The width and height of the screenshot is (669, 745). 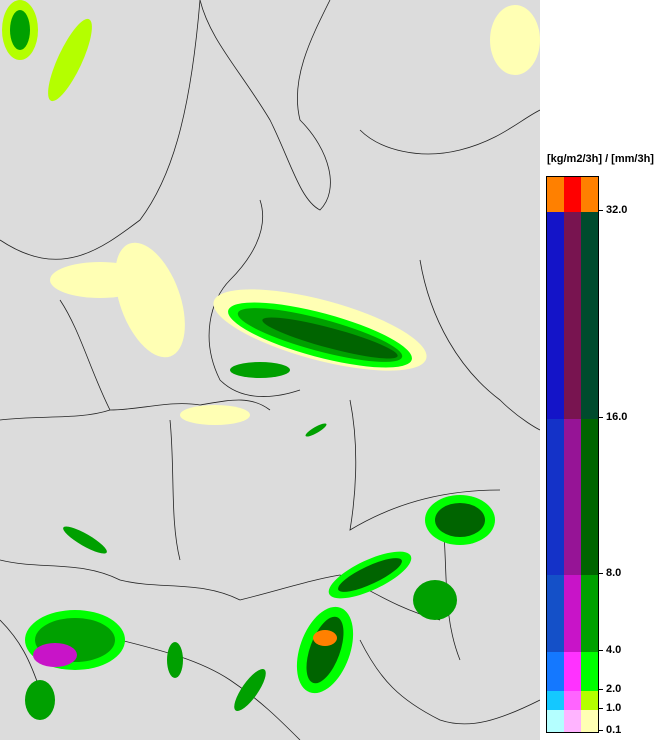 What do you see at coordinates (609, 689) in the screenshot?
I see `legend-tick-label: 2.0` at bounding box center [609, 689].